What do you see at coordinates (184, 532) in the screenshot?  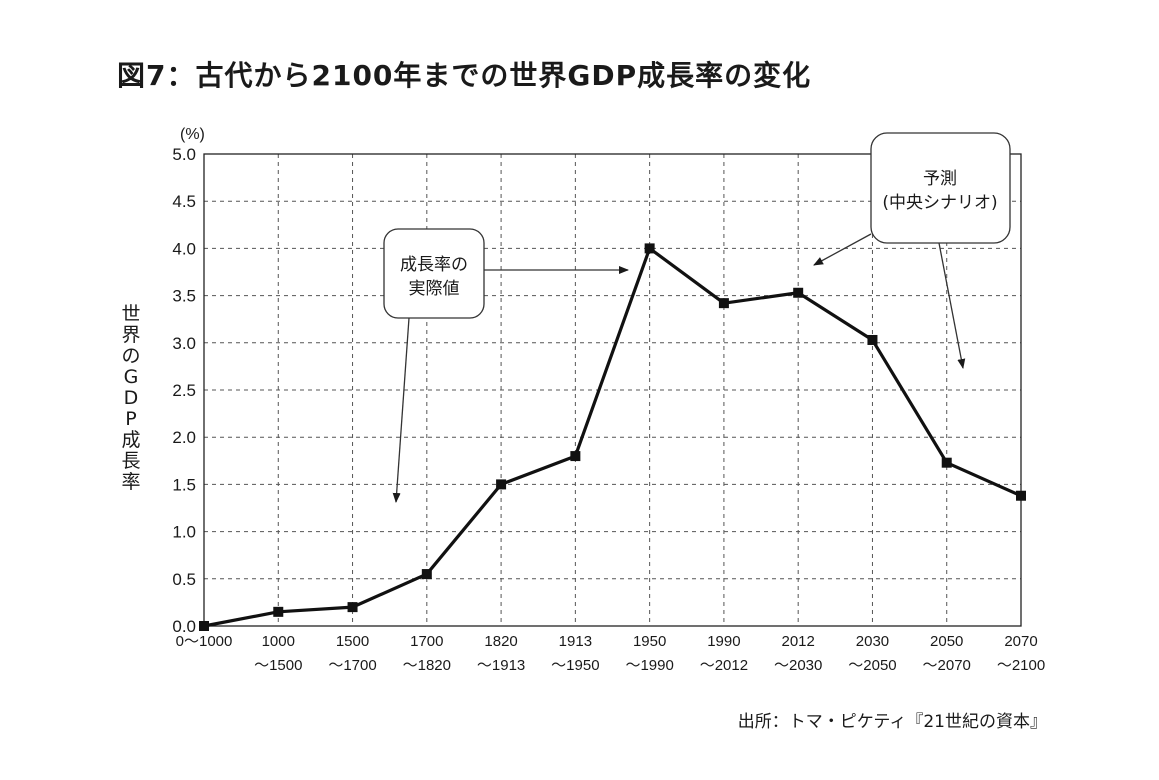 I see `y-tick-label: 1.0` at bounding box center [184, 532].